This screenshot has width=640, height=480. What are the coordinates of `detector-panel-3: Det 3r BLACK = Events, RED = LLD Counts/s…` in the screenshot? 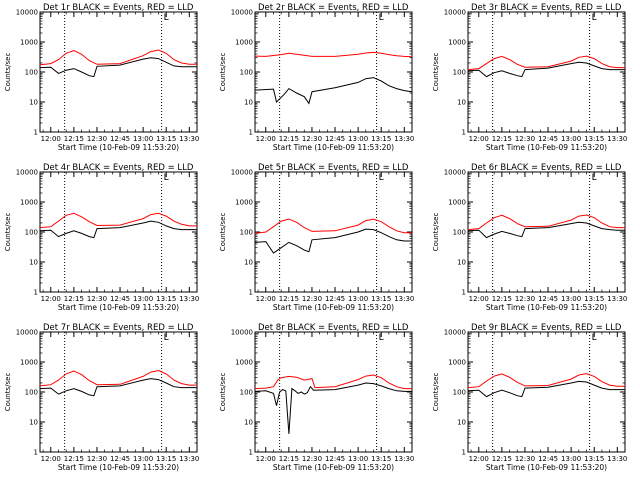 It's located at (529, 77).